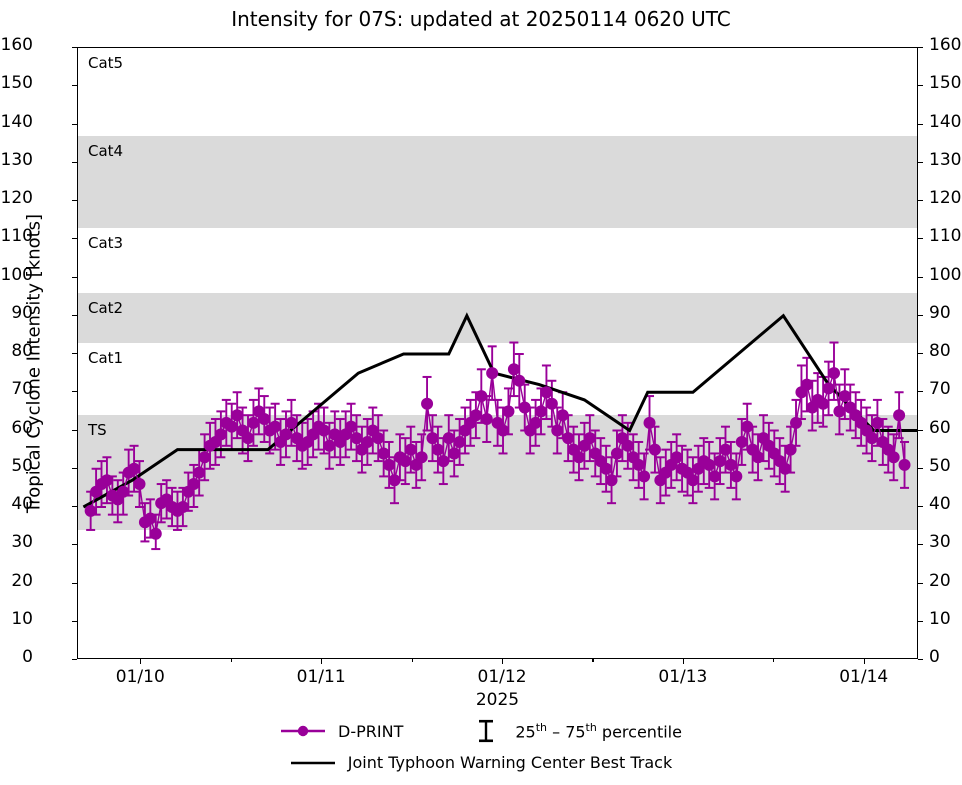 The image size is (962, 785). Describe the element at coordinates (481, 745) in the screenshot. I see `chart-legend: D-PRINT 25th – 75th percentile` at that location.